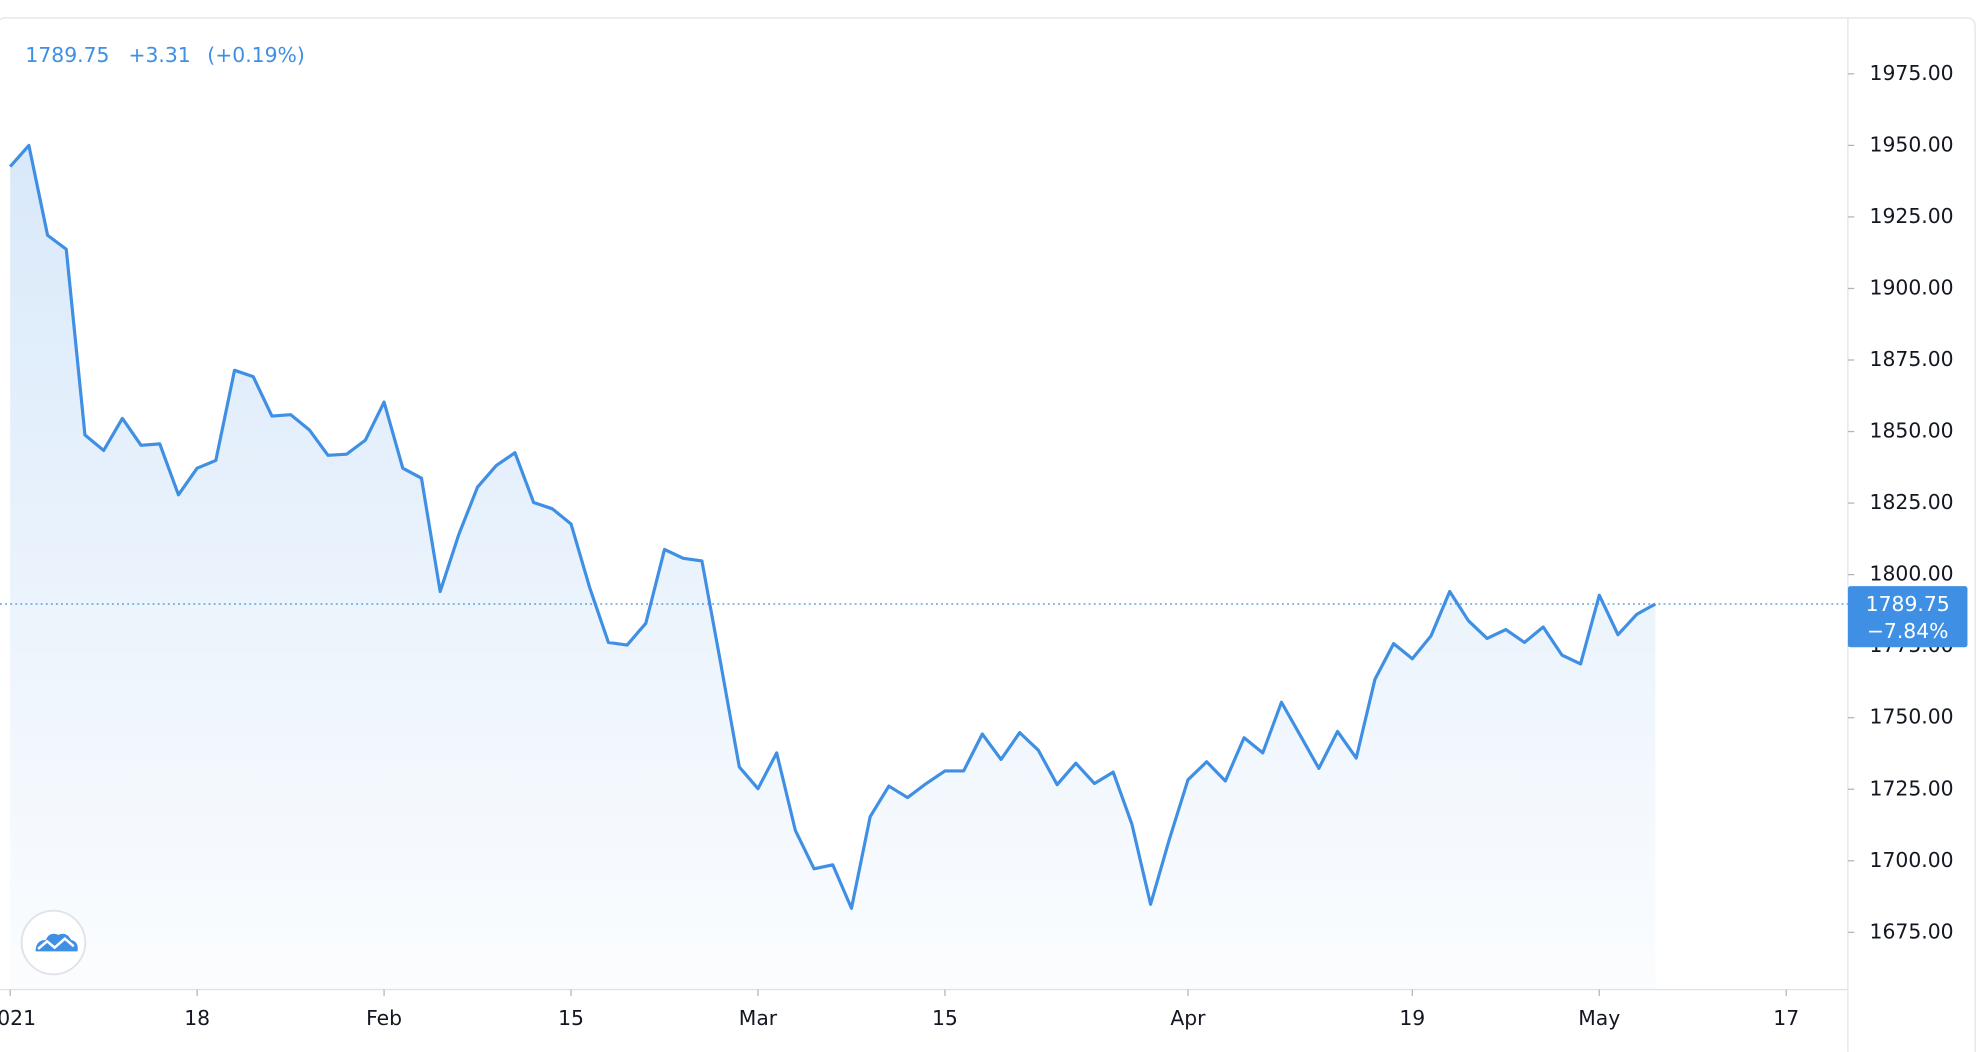  I want to click on x-tick-label: 19, so click(1412, 1018).